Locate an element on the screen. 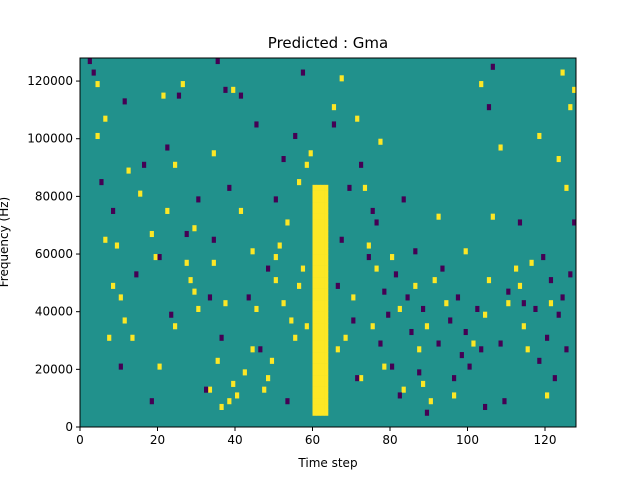 This screenshot has height=480, width=640. y-tick-label: 20000 is located at coordinates (54, 369).